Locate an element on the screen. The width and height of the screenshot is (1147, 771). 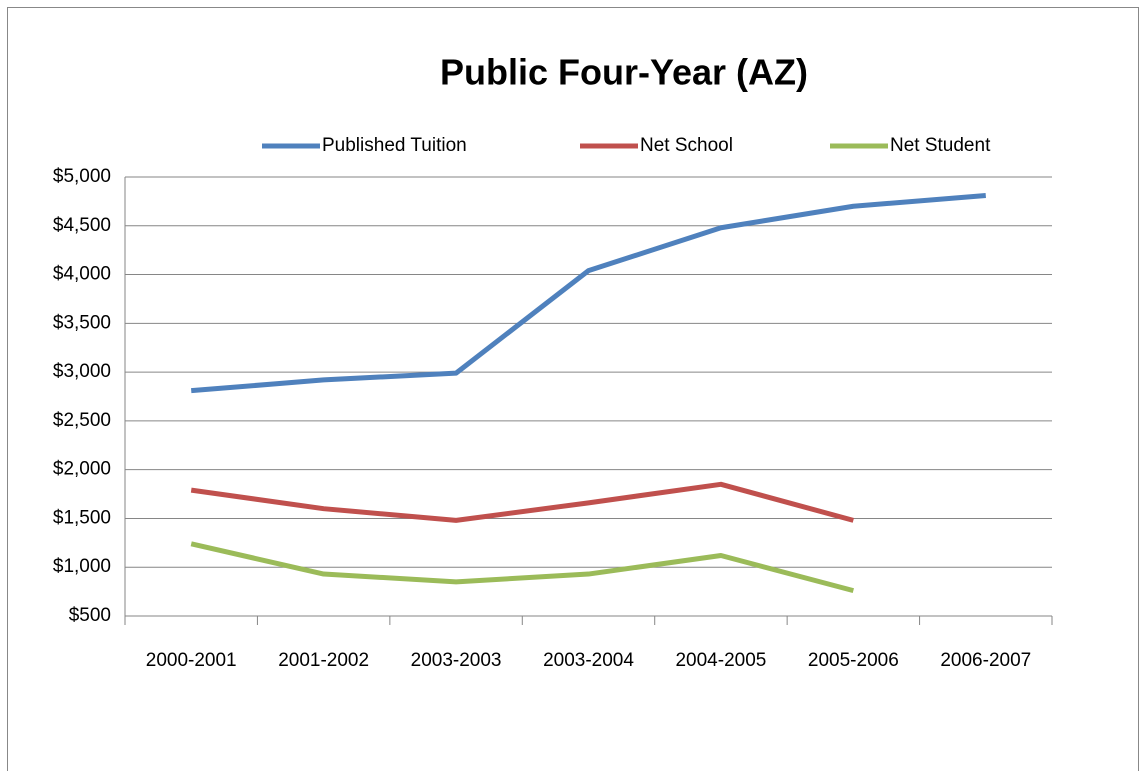
y-tick-label: $1,500 is located at coordinates (82, 517).